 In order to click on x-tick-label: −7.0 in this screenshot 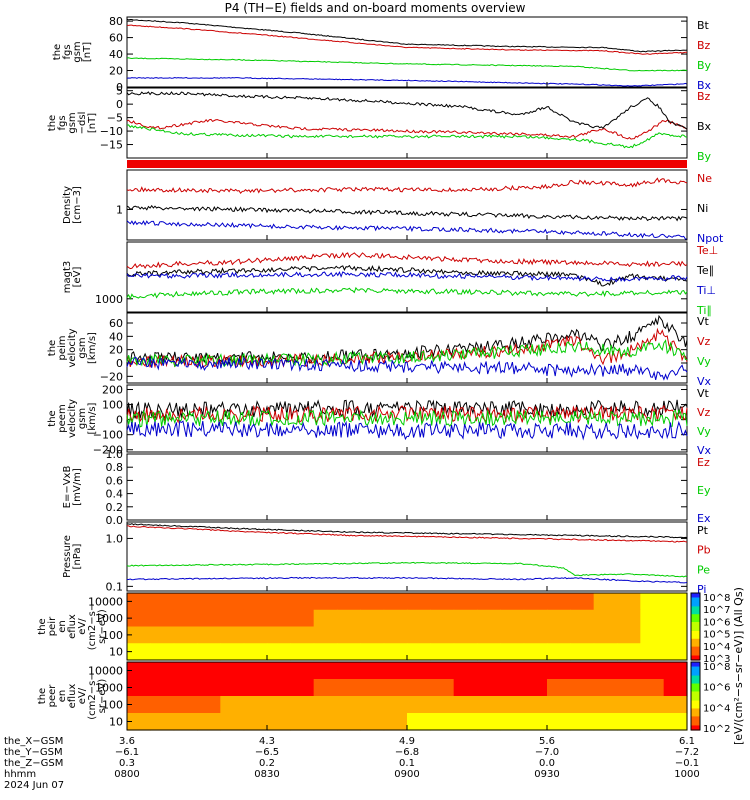, I will do `click(547, 752)`.